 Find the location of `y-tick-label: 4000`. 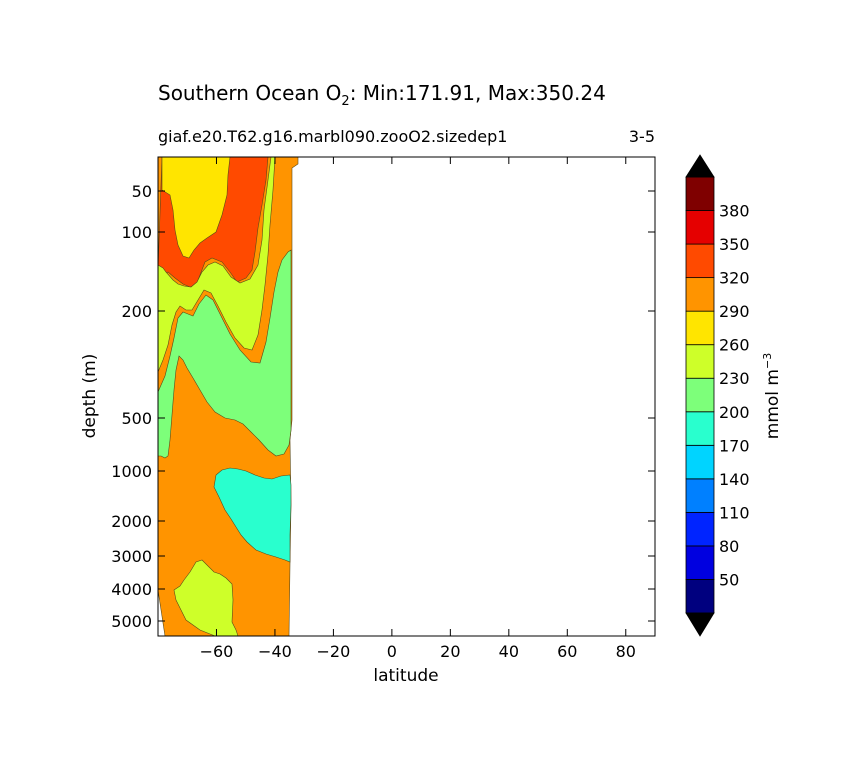

y-tick-label: 4000 is located at coordinates (131, 589).